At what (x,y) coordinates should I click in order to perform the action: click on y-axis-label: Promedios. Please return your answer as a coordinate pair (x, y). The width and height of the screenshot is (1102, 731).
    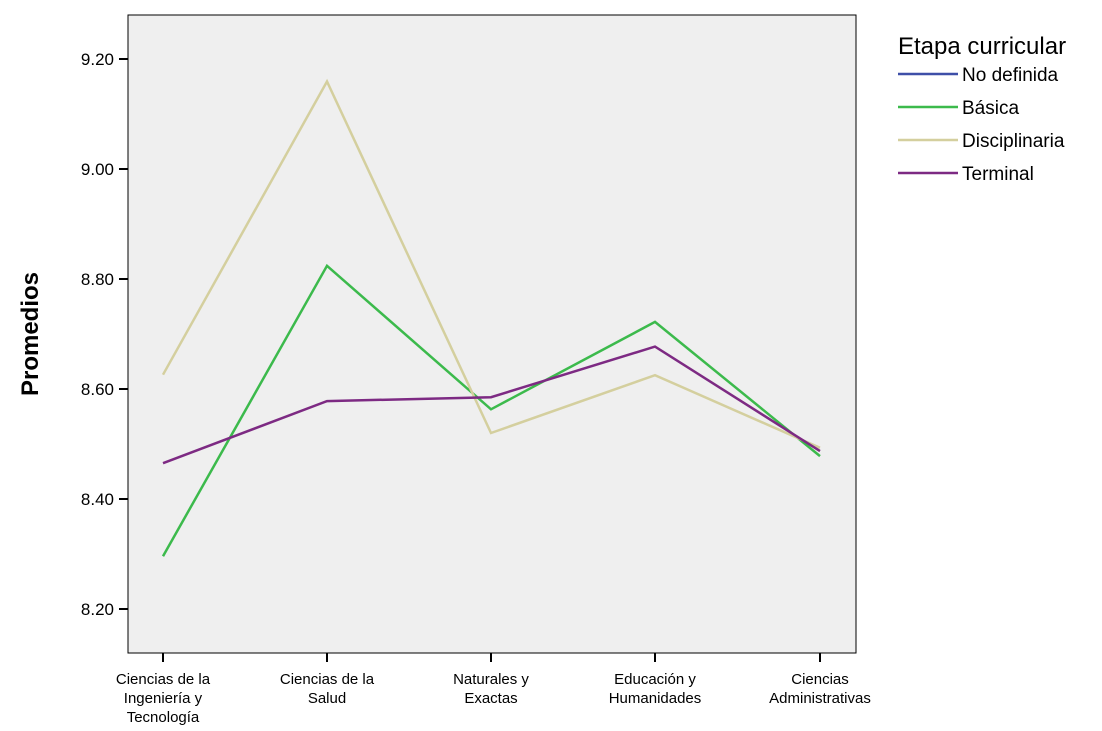
    Looking at the image, I should click on (30, 334).